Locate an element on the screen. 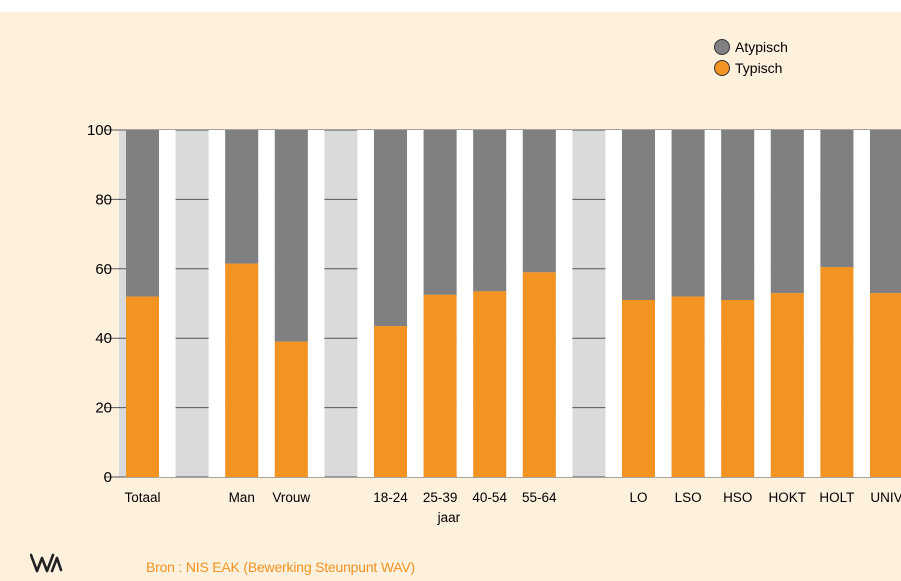 This screenshot has width=901, height=581. legend-item-atypisch: Atypisch is located at coordinates (751, 46).